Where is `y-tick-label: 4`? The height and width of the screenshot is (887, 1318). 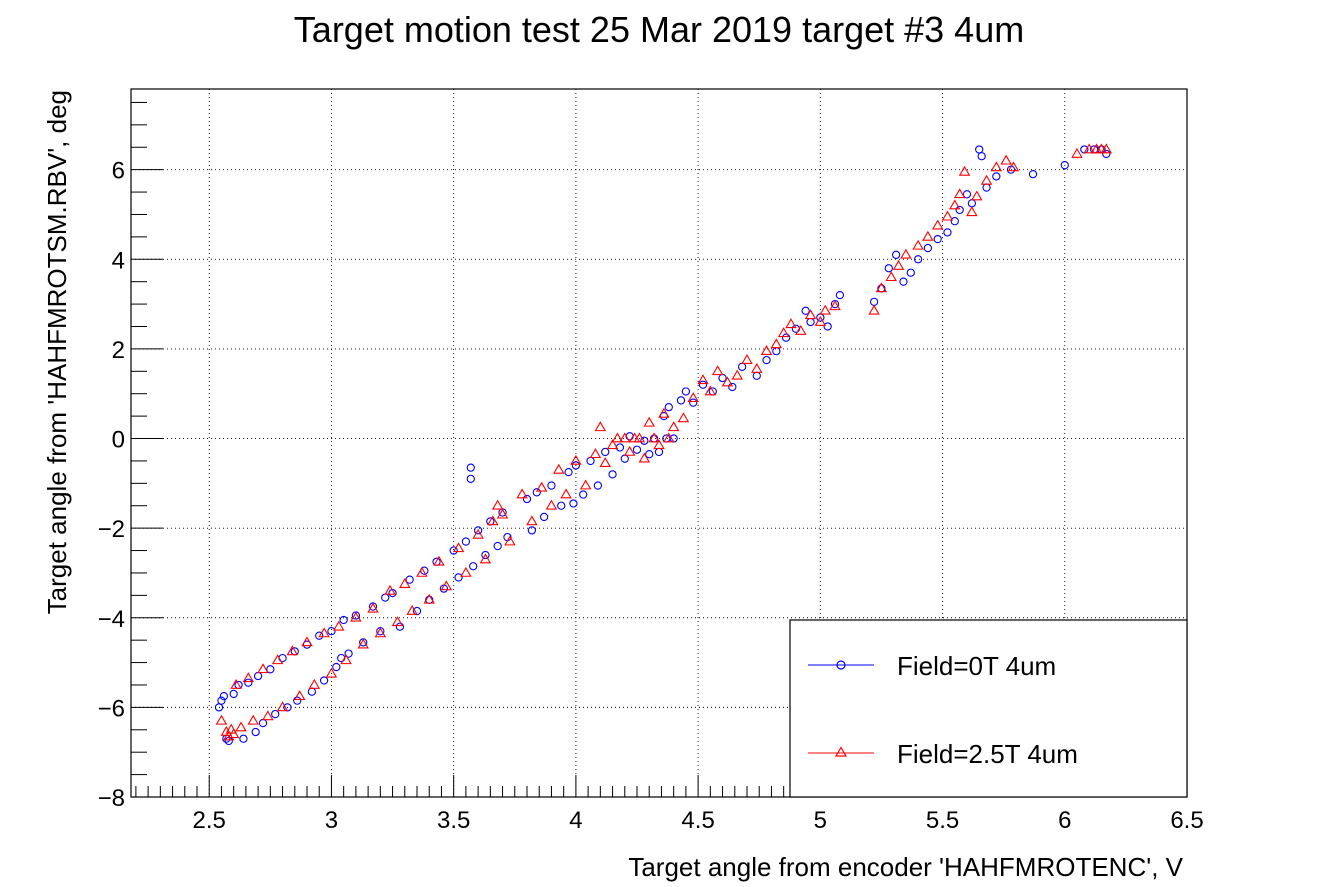
y-tick-label: 4 is located at coordinates (118, 260).